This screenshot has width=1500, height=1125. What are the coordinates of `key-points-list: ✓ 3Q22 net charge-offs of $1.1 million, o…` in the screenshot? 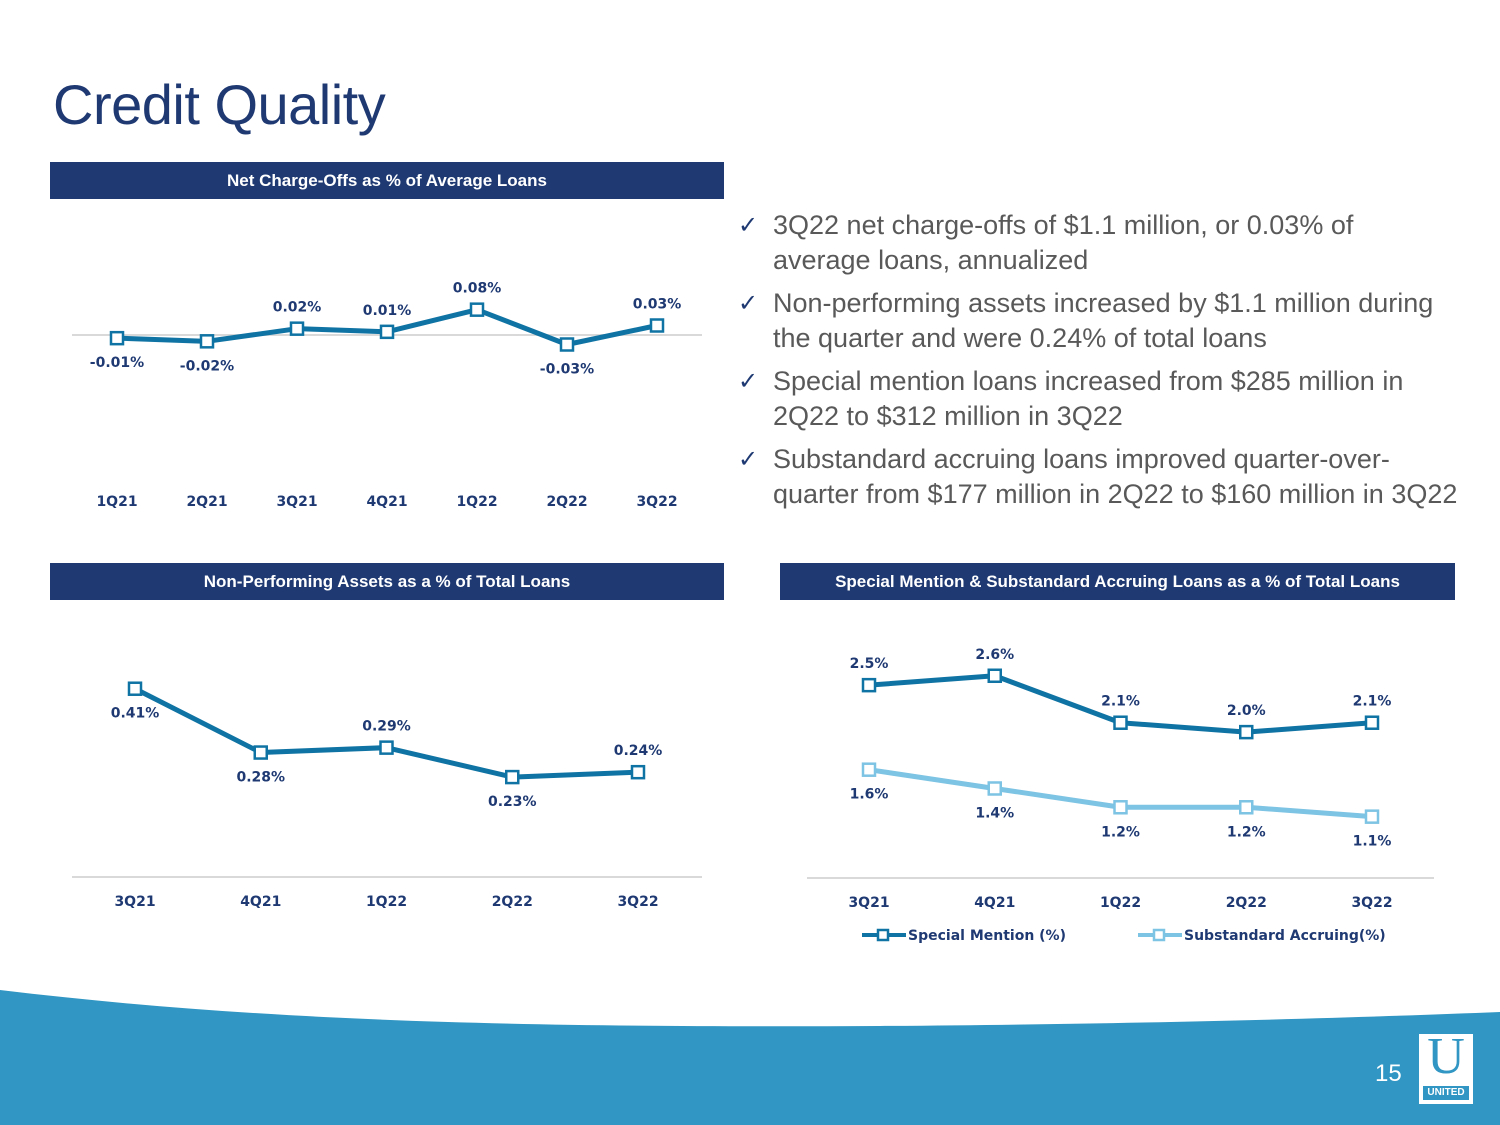 It's located at (1098, 364).